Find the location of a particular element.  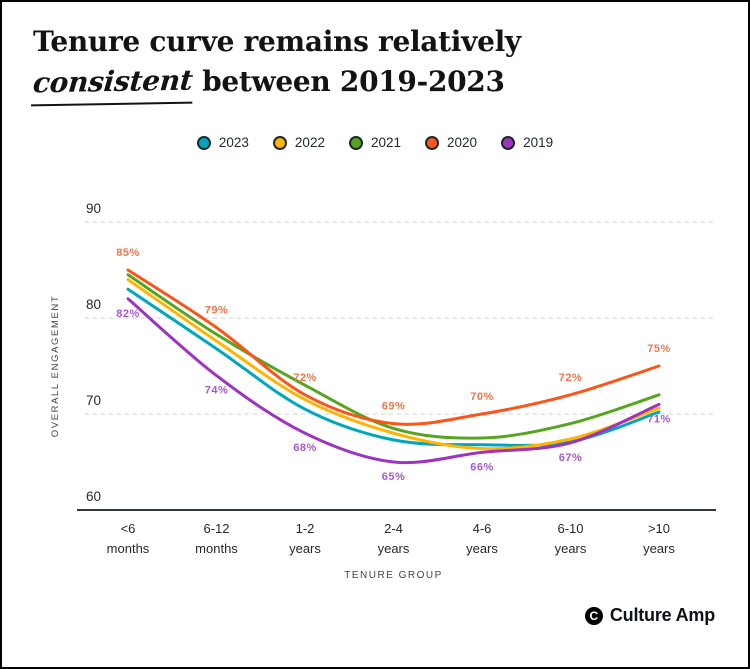

y-tick-90: 90 is located at coordinates (93, 208).